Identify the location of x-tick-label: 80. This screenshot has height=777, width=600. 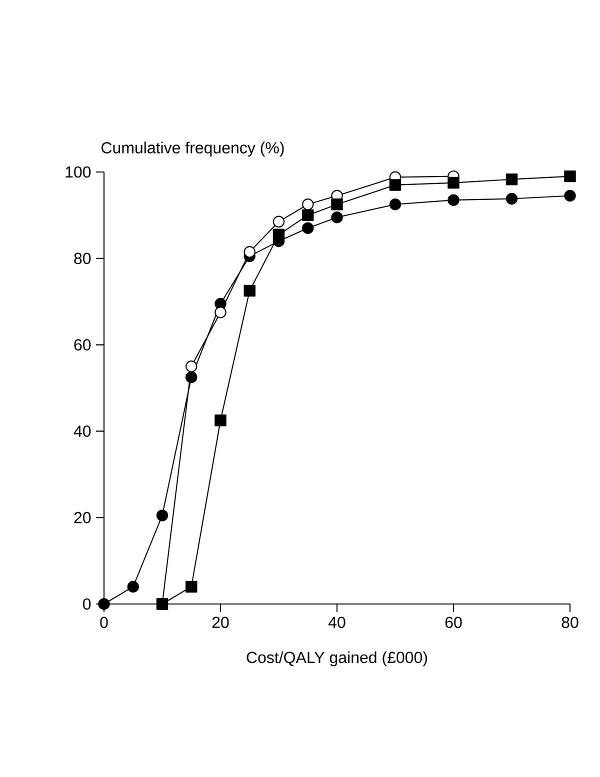
(570, 622).